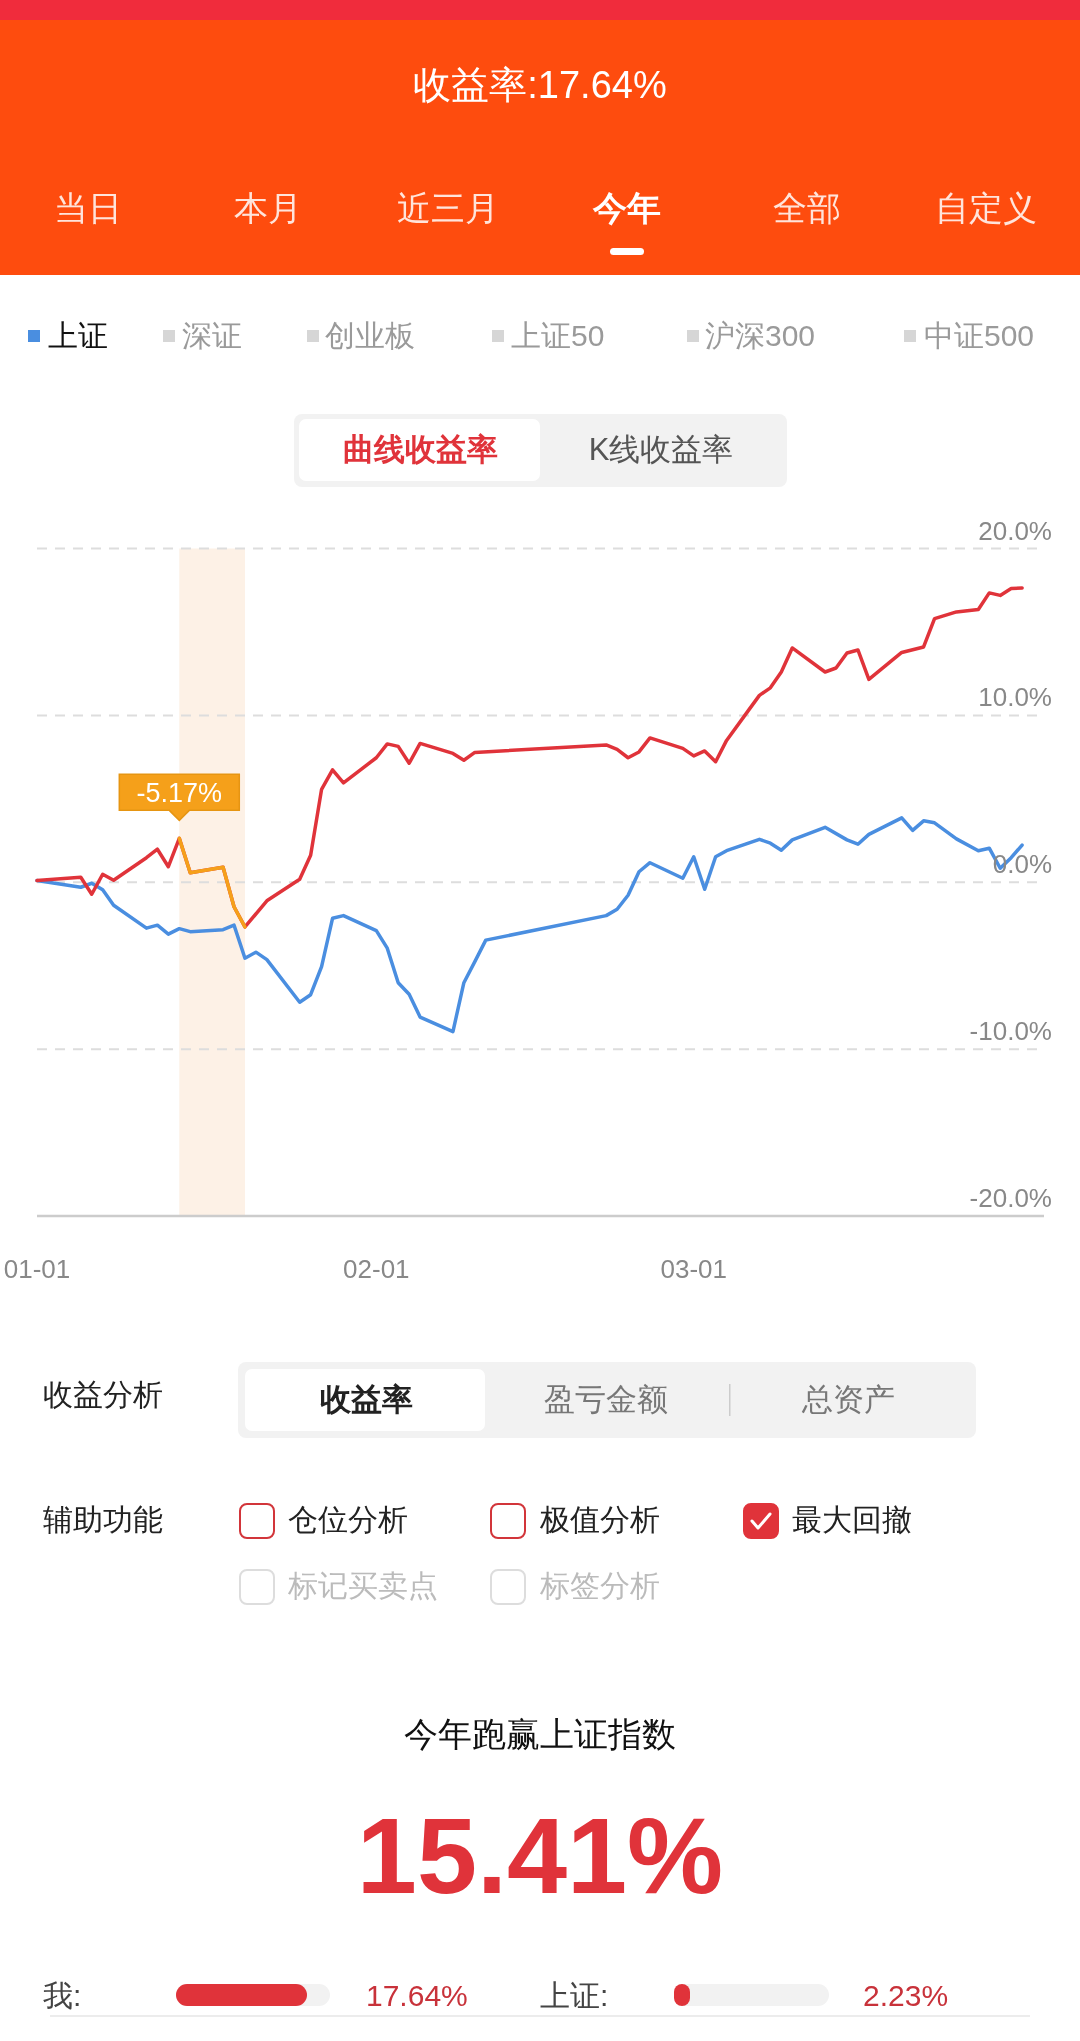 This screenshot has width=1080, height=2041. What do you see at coordinates (103, 1394) in the screenshot?
I see `text: 收益分析` at bounding box center [103, 1394].